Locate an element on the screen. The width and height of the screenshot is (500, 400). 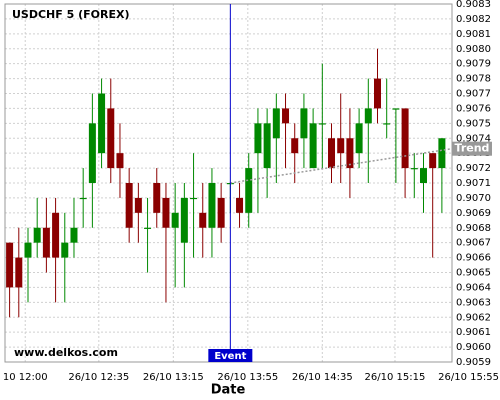
y-tick-label: 0.9061 is located at coordinates (473, 332).